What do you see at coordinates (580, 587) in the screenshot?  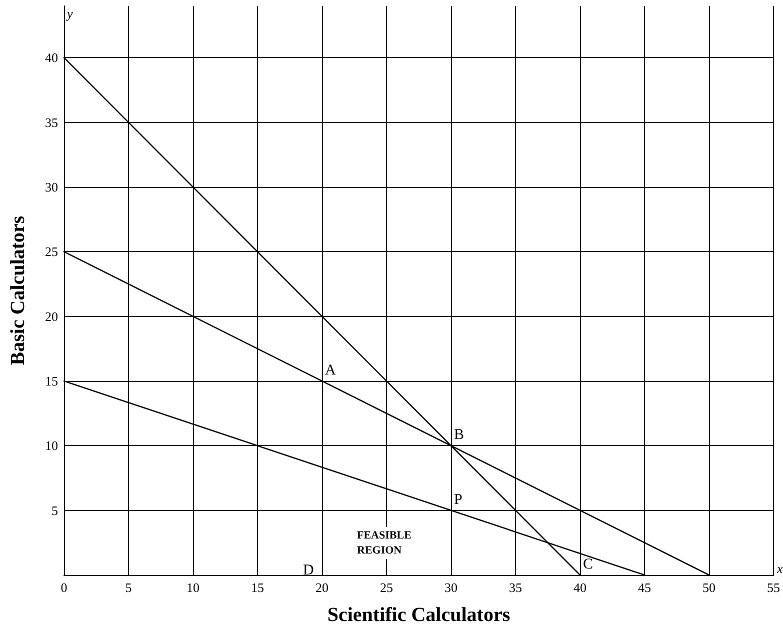 I see `x-tick-label: 40` at bounding box center [580, 587].